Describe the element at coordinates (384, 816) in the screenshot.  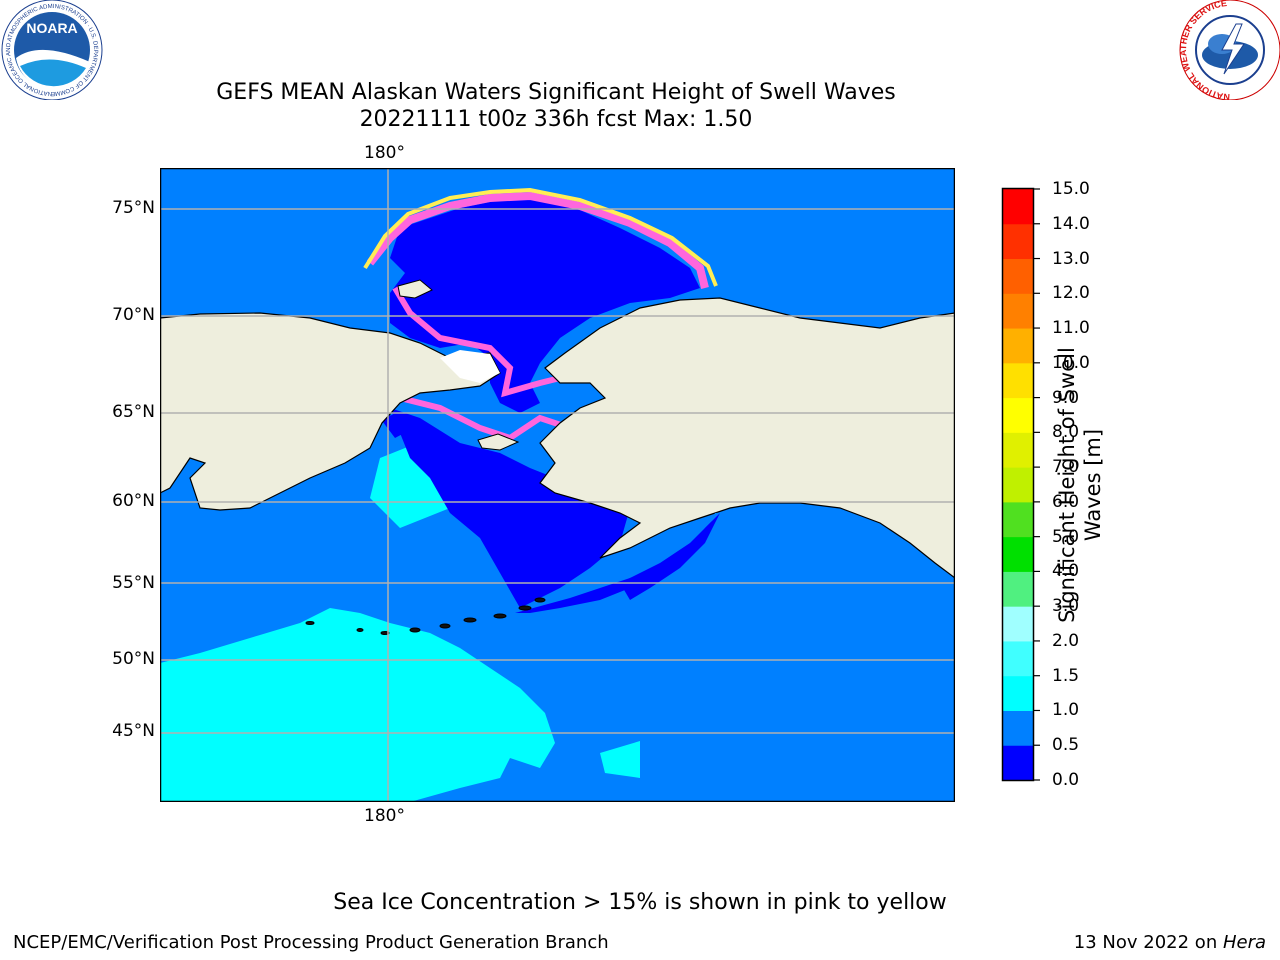
I see `lon-label-bottom: 180°` at that location.